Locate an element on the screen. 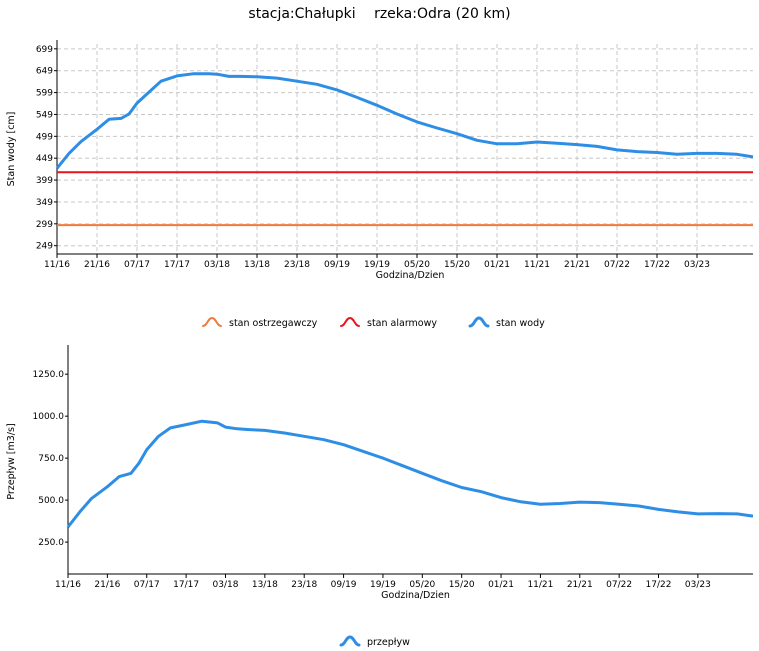 The image size is (759, 651). y-tick-label: 399 is located at coordinates (44, 181).